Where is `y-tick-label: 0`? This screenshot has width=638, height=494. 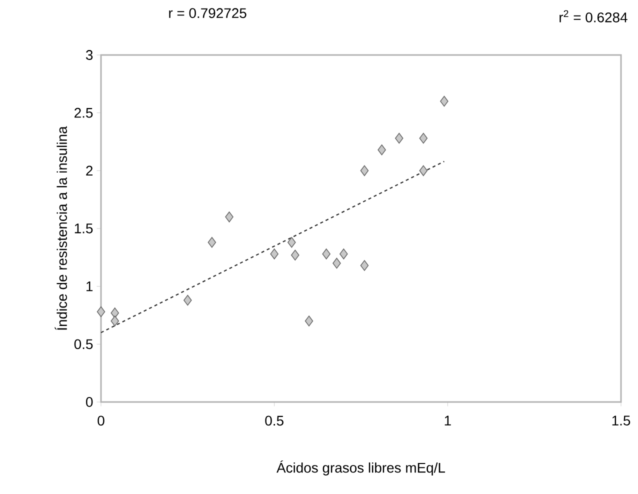 y-tick-label: 0 is located at coordinates (89, 402).